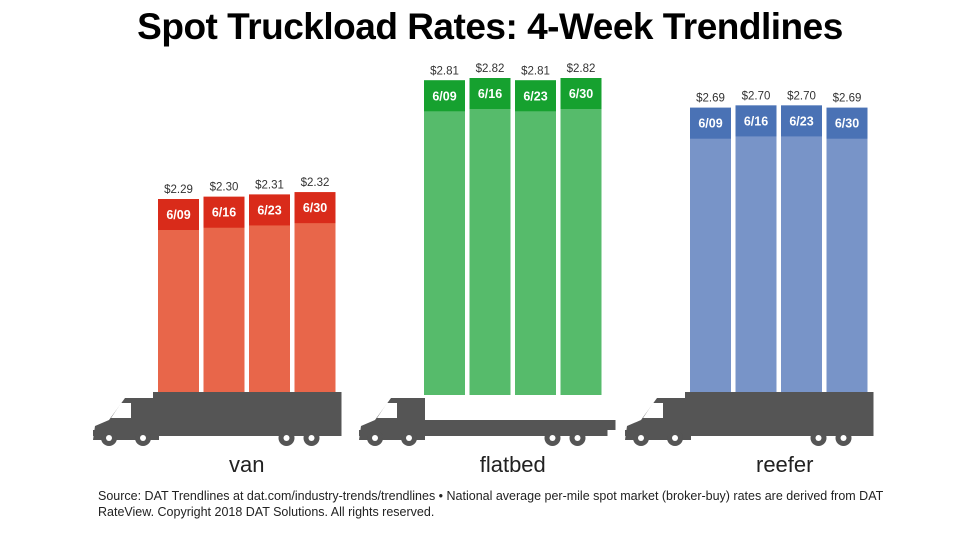  What do you see at coordinates (224, 188) in the screenshot?
I see `value-label: $2.30` at bounding box center [224, 188].